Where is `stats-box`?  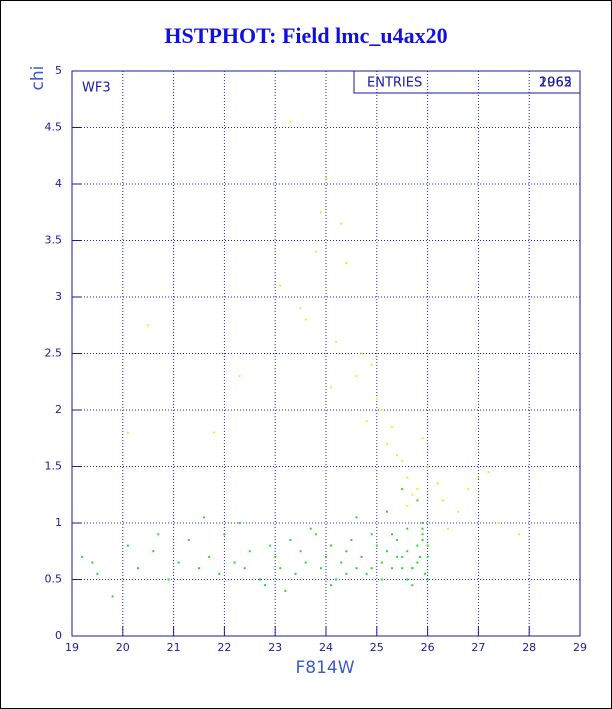
stats-box is located at coordinates (466, 82).